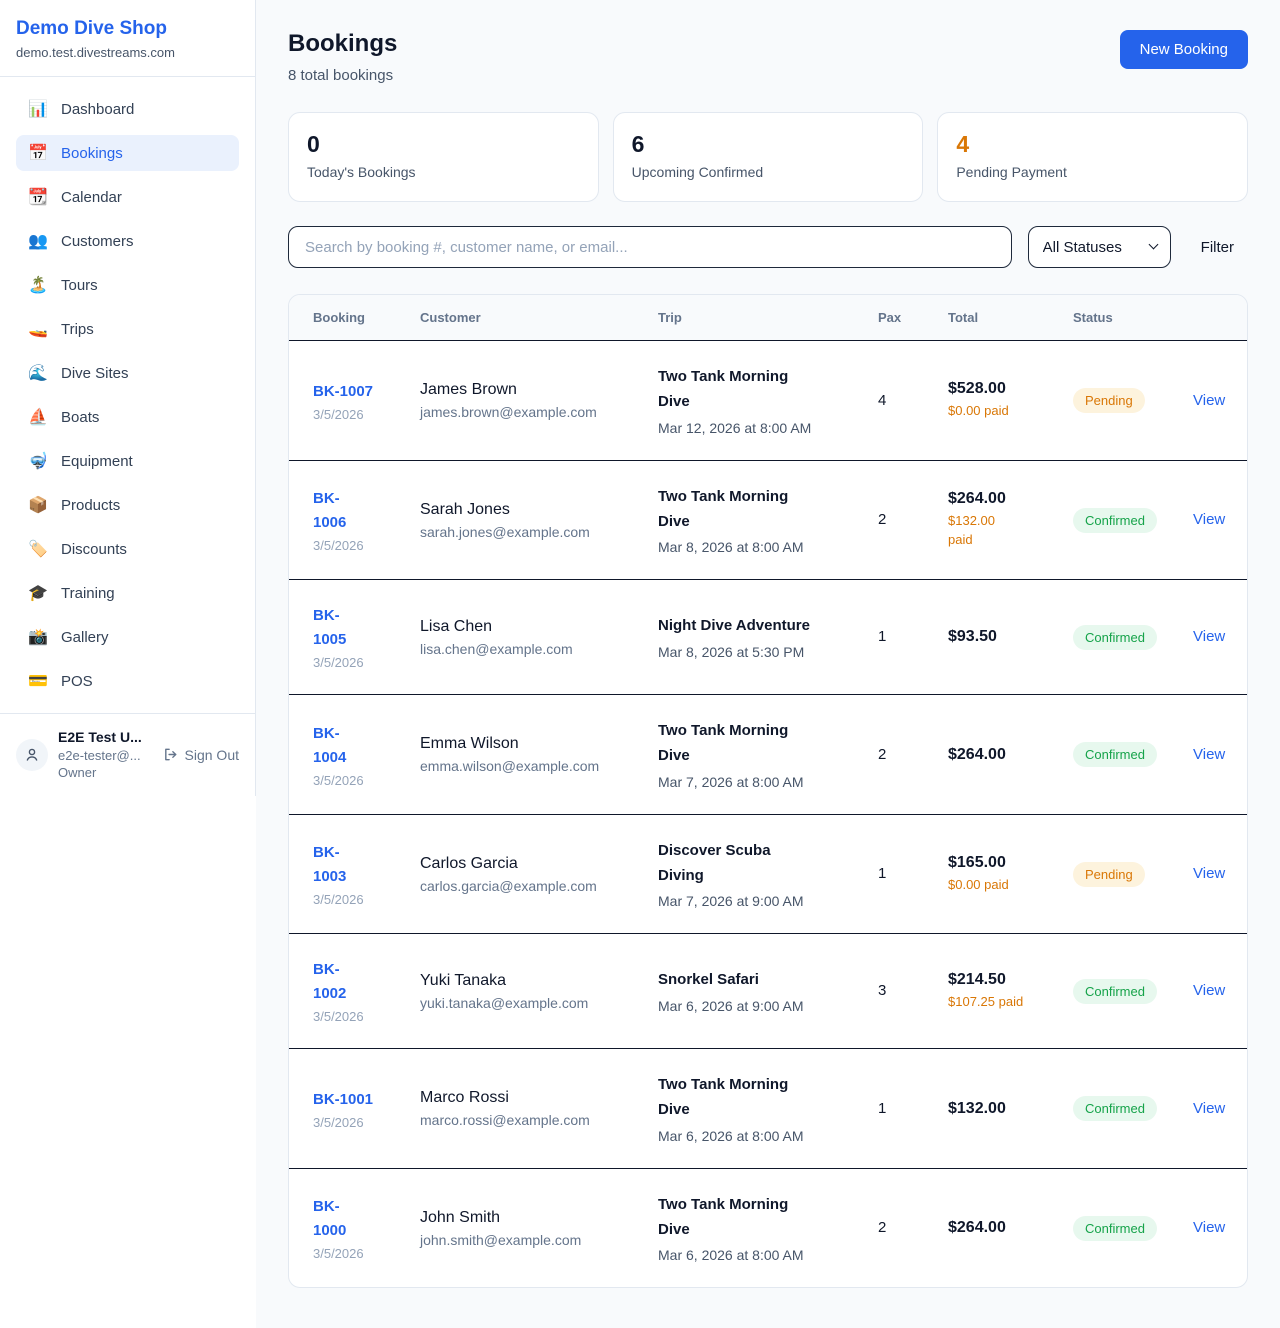 The height and width of the screenshot is (1328, 1280). I want to click on stat-value: 6, so click(638, 144).